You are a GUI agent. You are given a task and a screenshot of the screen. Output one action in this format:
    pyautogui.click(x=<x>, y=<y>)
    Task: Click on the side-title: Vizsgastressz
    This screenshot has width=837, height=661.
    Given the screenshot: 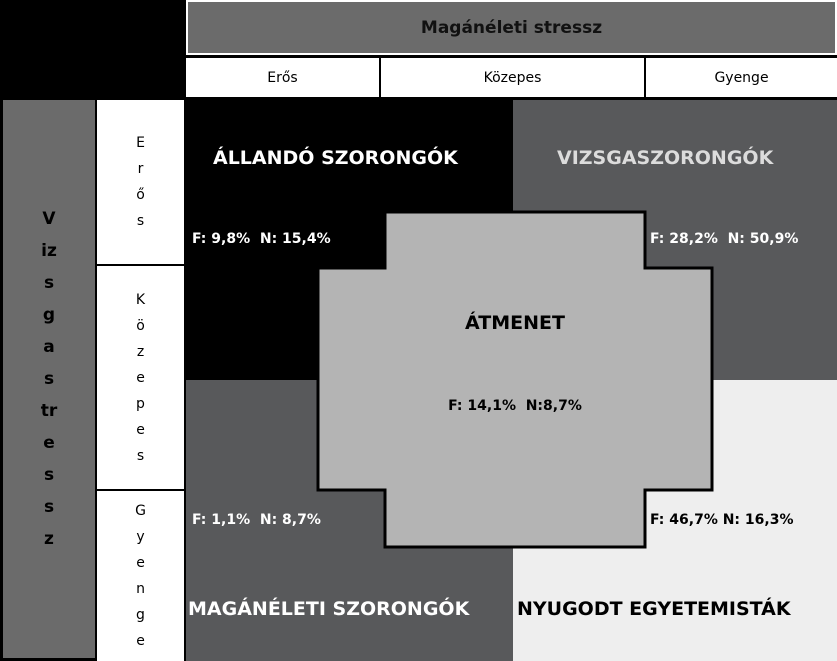 What is the action you would take?
    pyautogui.click(x=49, y=379)
    